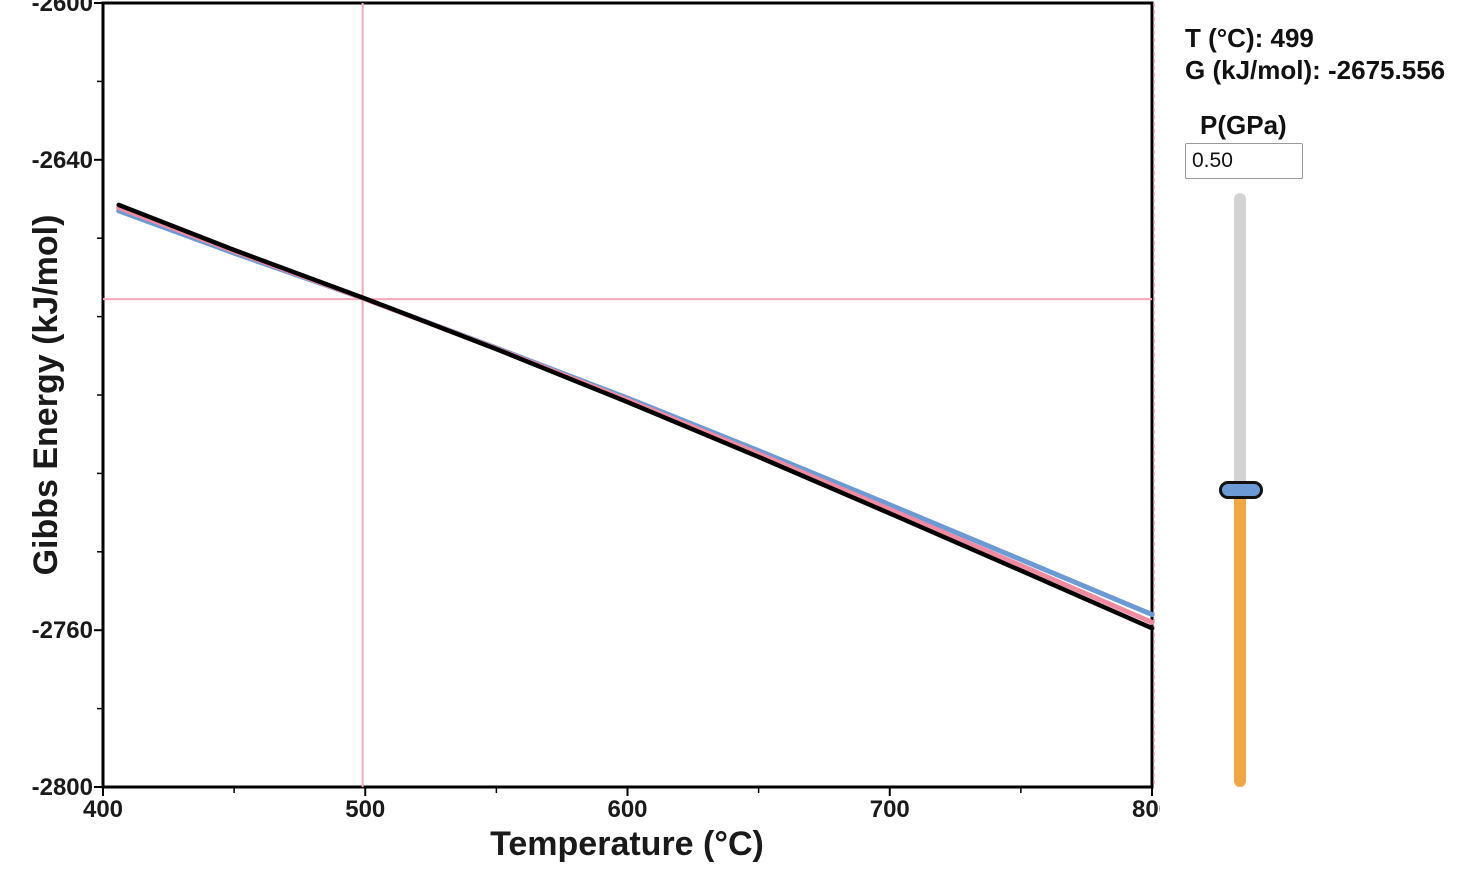 Image resolution: width=1475 pixels, height=870 pixels. I want to click on x-tick-label: 700, so click(890, 809).